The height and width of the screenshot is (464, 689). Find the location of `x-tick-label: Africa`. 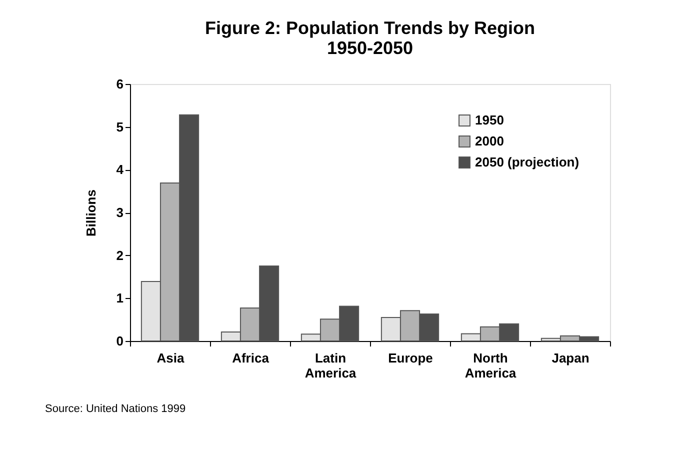

x-tick-label: Africa is located at coordinates (251, 358).